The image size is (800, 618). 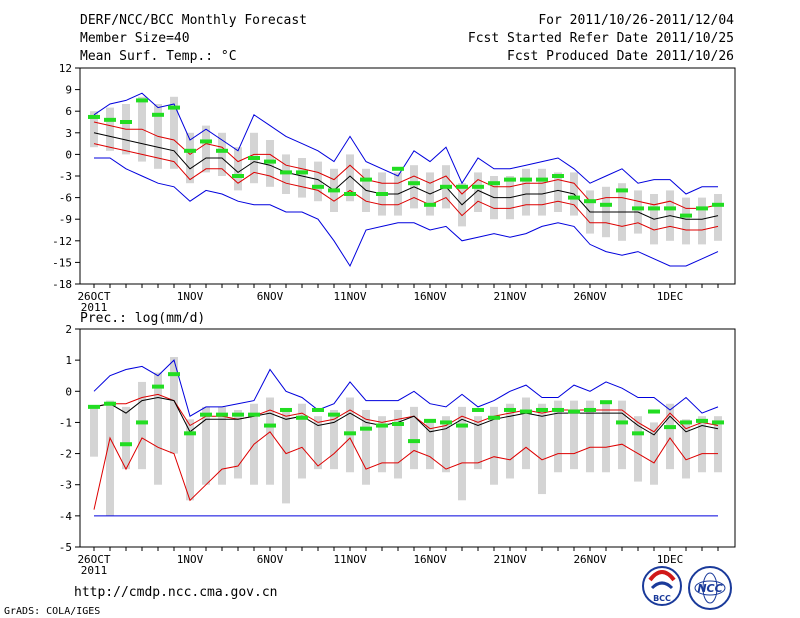 What do you see at coordinates (135, 38) in the screenshot?
I see `member-size: Member Size=40` at bounding box center [135, 38].